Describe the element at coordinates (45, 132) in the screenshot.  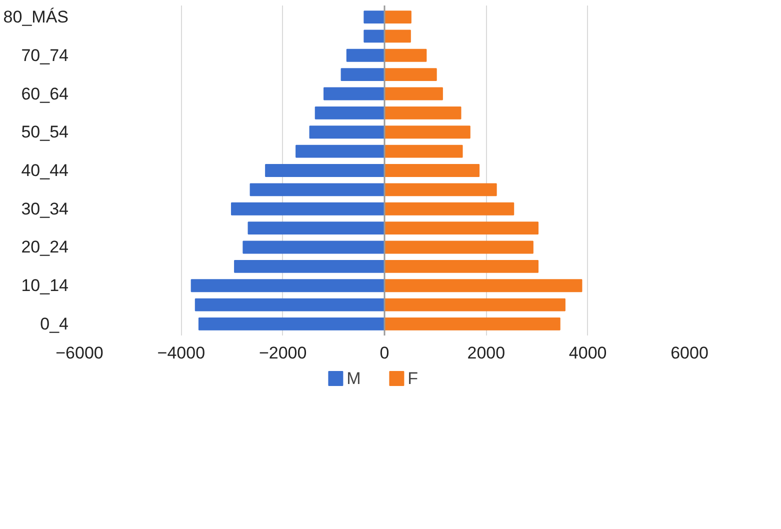
I see `y-tick-label: 50_54` at that location.